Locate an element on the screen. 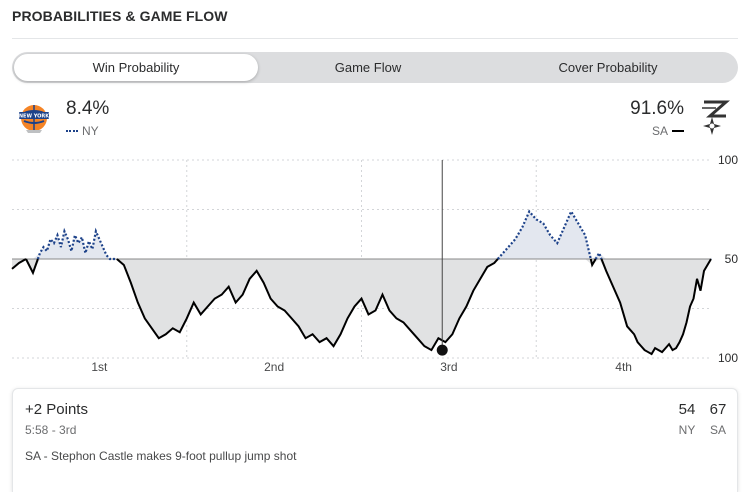  knicks-logo-icon: NEW YORK is located at coordinates (34, 119).